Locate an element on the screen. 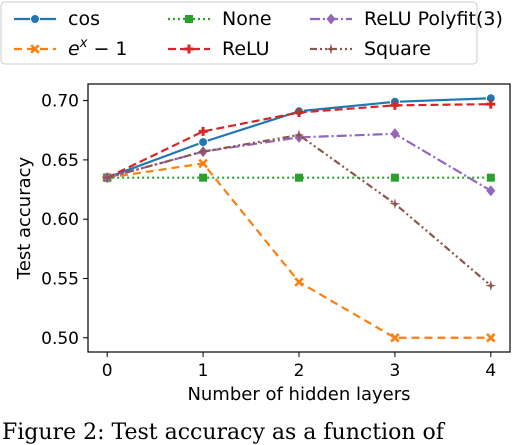 The height and width of the screenshot is (445, 524). legend-swatch-relu is located at coordinates (189, 49).